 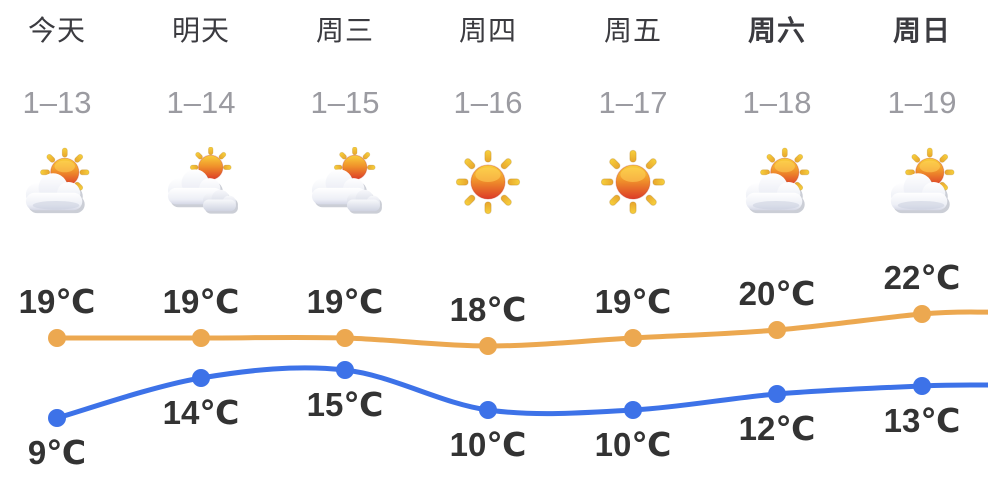 What do you see at coordinates (633, 102) in the screenshot?
I see `day-date-label: 1–17` at bounding box center [633, 102].